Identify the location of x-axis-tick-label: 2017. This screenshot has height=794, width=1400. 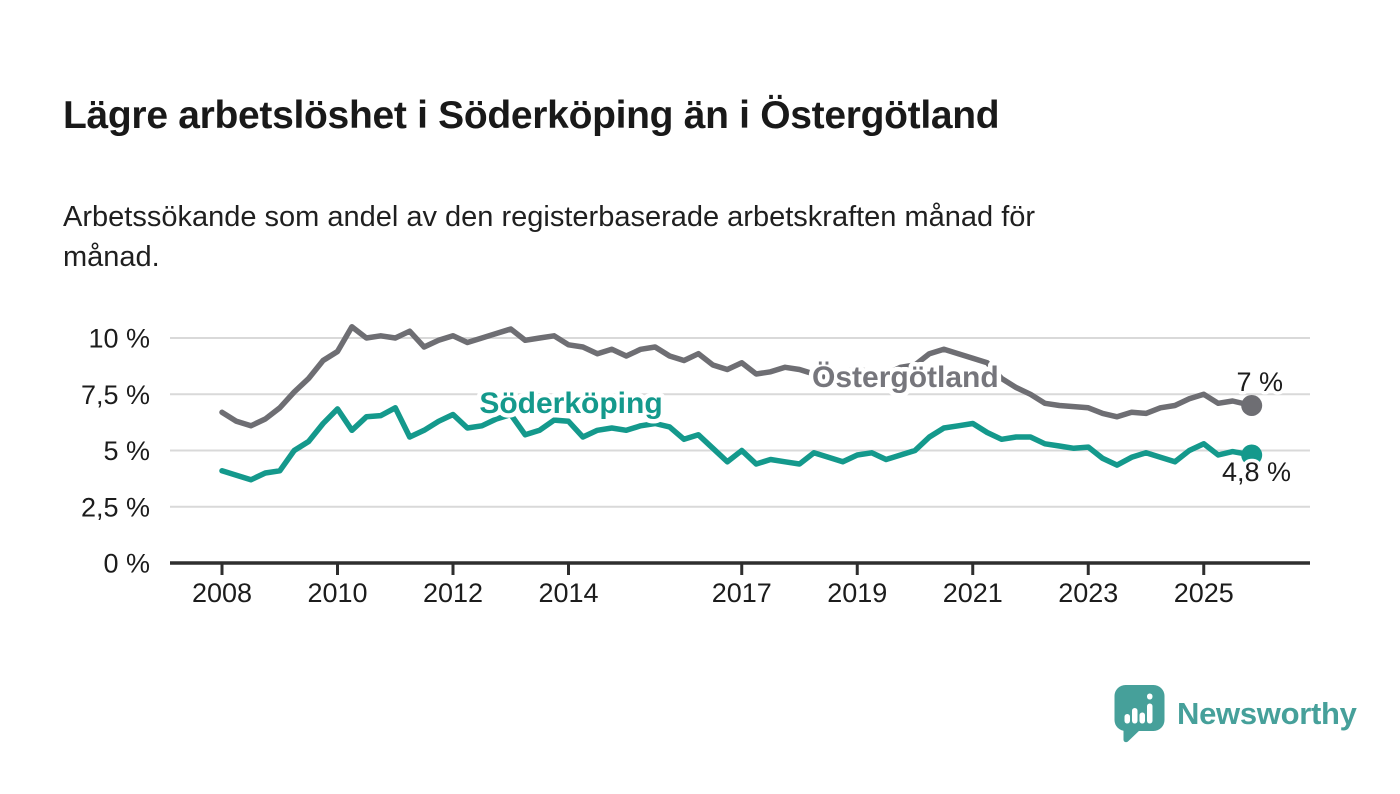
(742, 593).